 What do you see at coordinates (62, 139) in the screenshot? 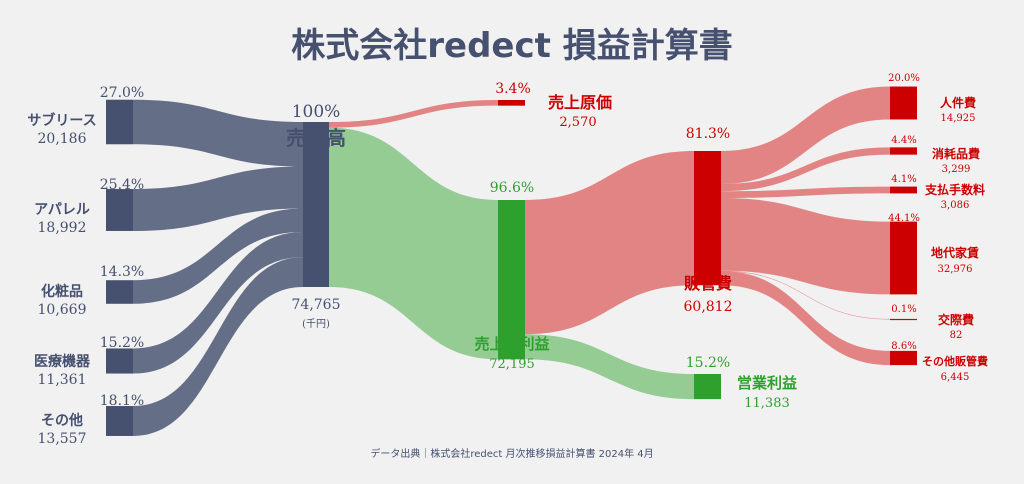
I see `revenue-source-value: 20,186` at bounding box center [62, 139].